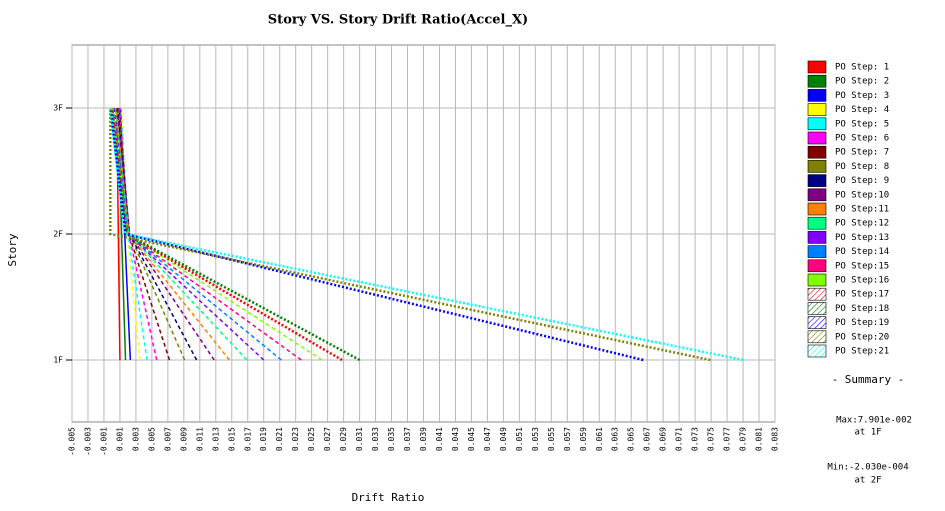 The height and width of the screenshot is (511, 945). I want to click on x-tick-label: 0.049, so click(503, 439).